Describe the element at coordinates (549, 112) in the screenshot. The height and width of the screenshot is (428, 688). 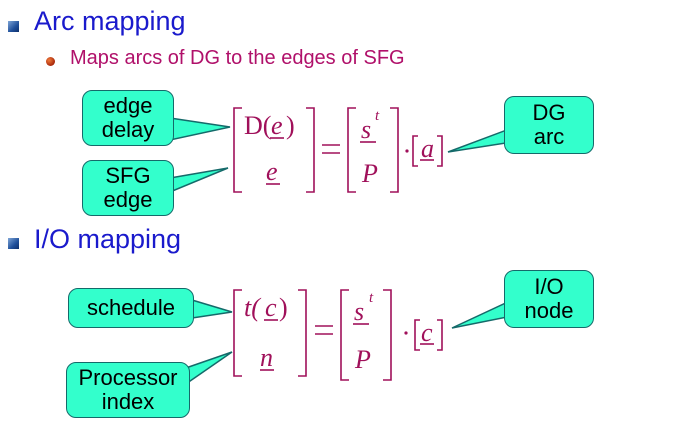
I see `callout-line: DG` at that location.